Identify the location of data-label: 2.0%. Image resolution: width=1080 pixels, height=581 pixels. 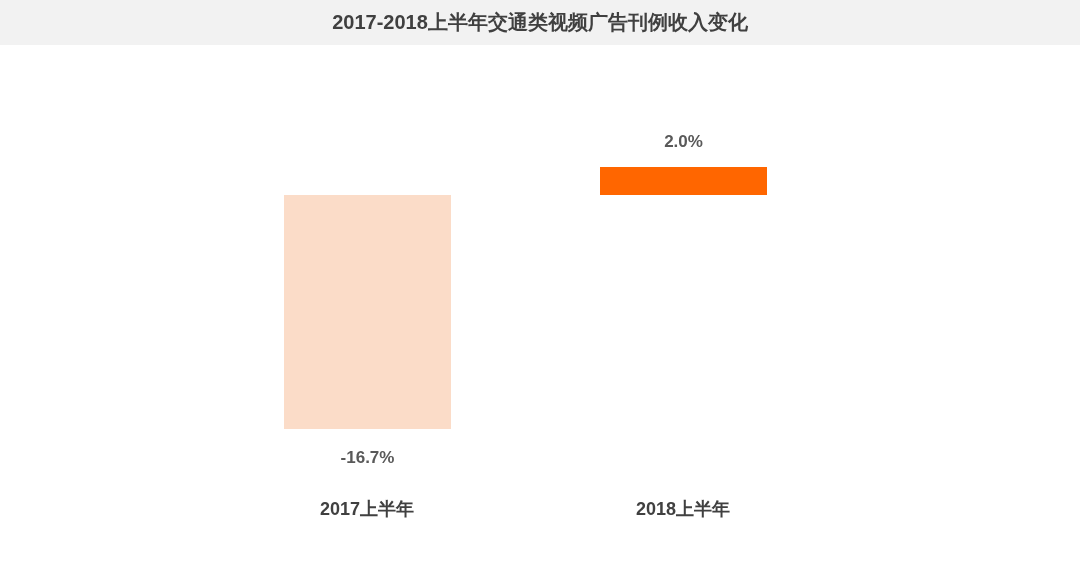
(683, 141).